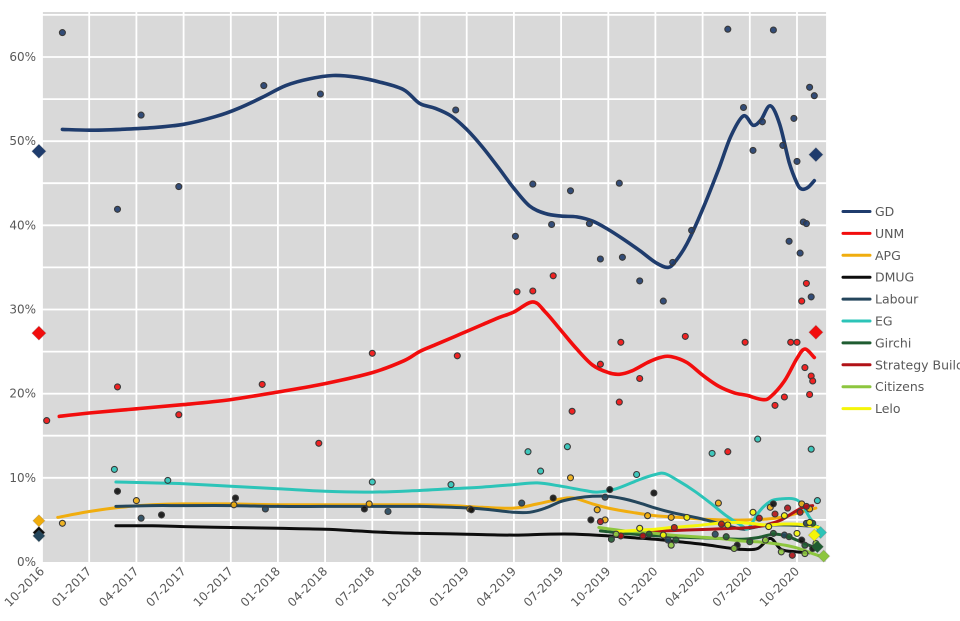 This screenshot has width=960, height=621. I want to click on x-tick-label: 04-2019, so click(496, 586).